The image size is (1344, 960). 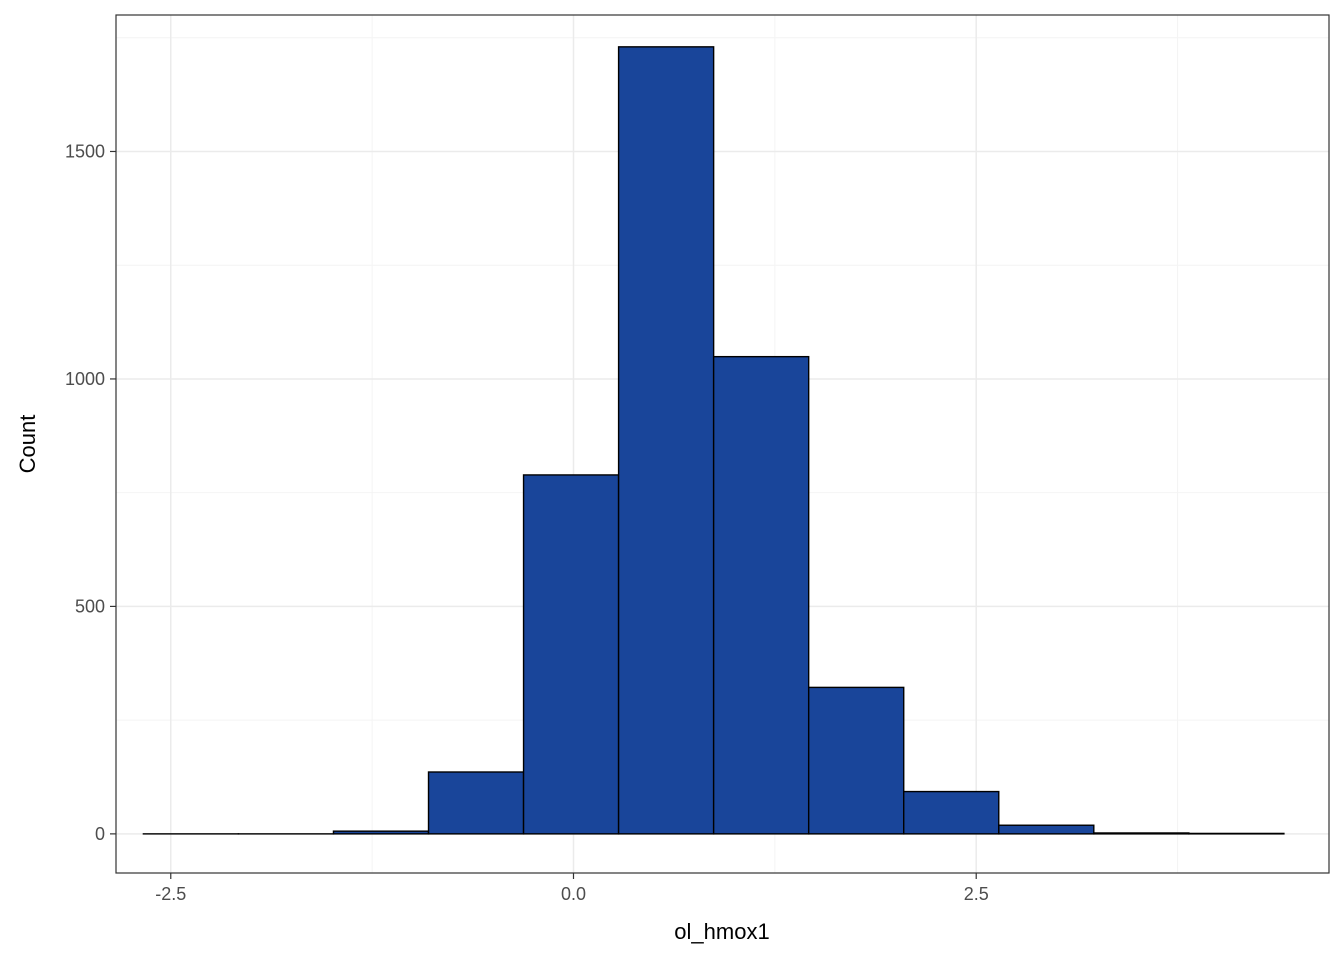 I want to click on y-tick-label: 1500, so click(x=85, y=151).